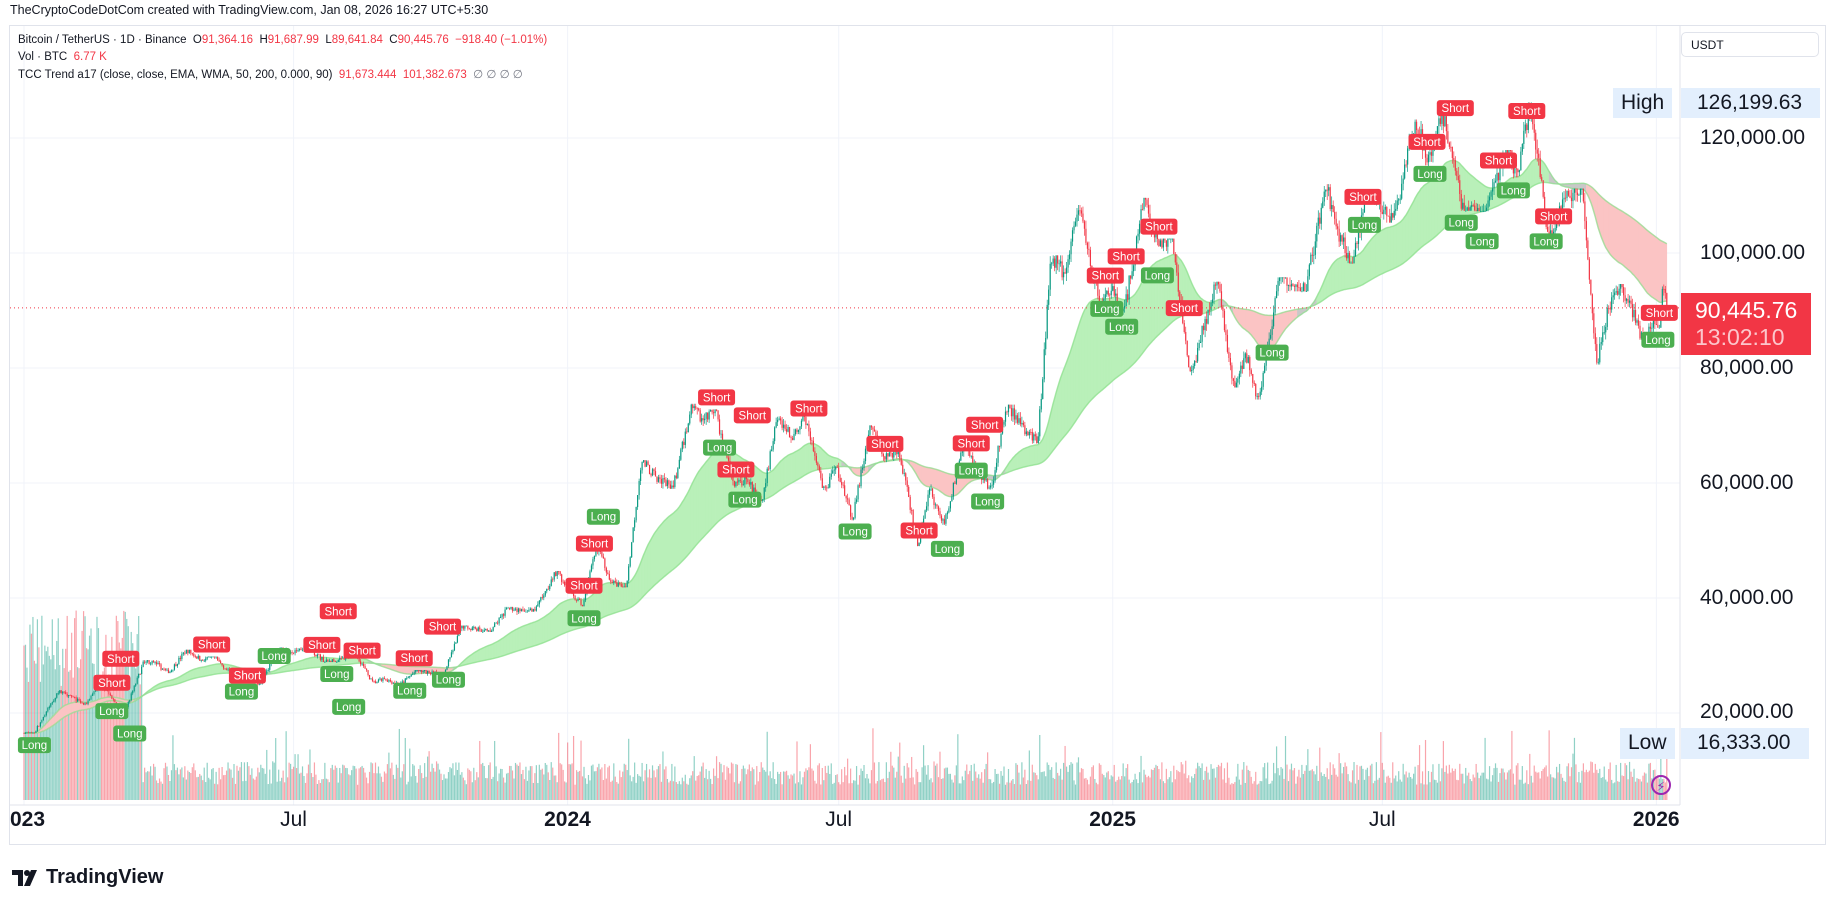 The height and width of the screenshot is (908, 1835). Describe the element at coordinates (102, 40) in the screenshot. I see `symbol-name: Bitcoin / TetherUS · 1D · Binance` at that location.